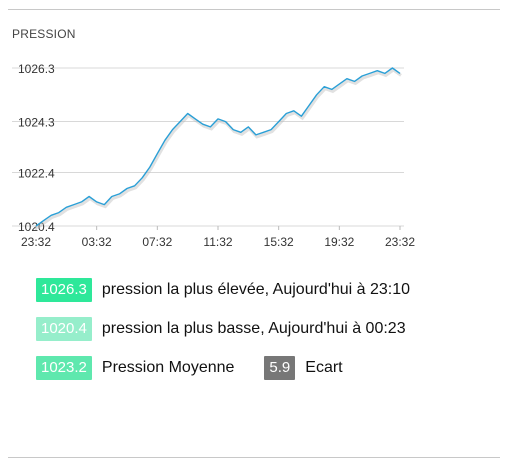  What do you see at coordinates (97, 242) in the screenshot?
I see `x-tick-label: 03:32` at bounding box center [97, 242].